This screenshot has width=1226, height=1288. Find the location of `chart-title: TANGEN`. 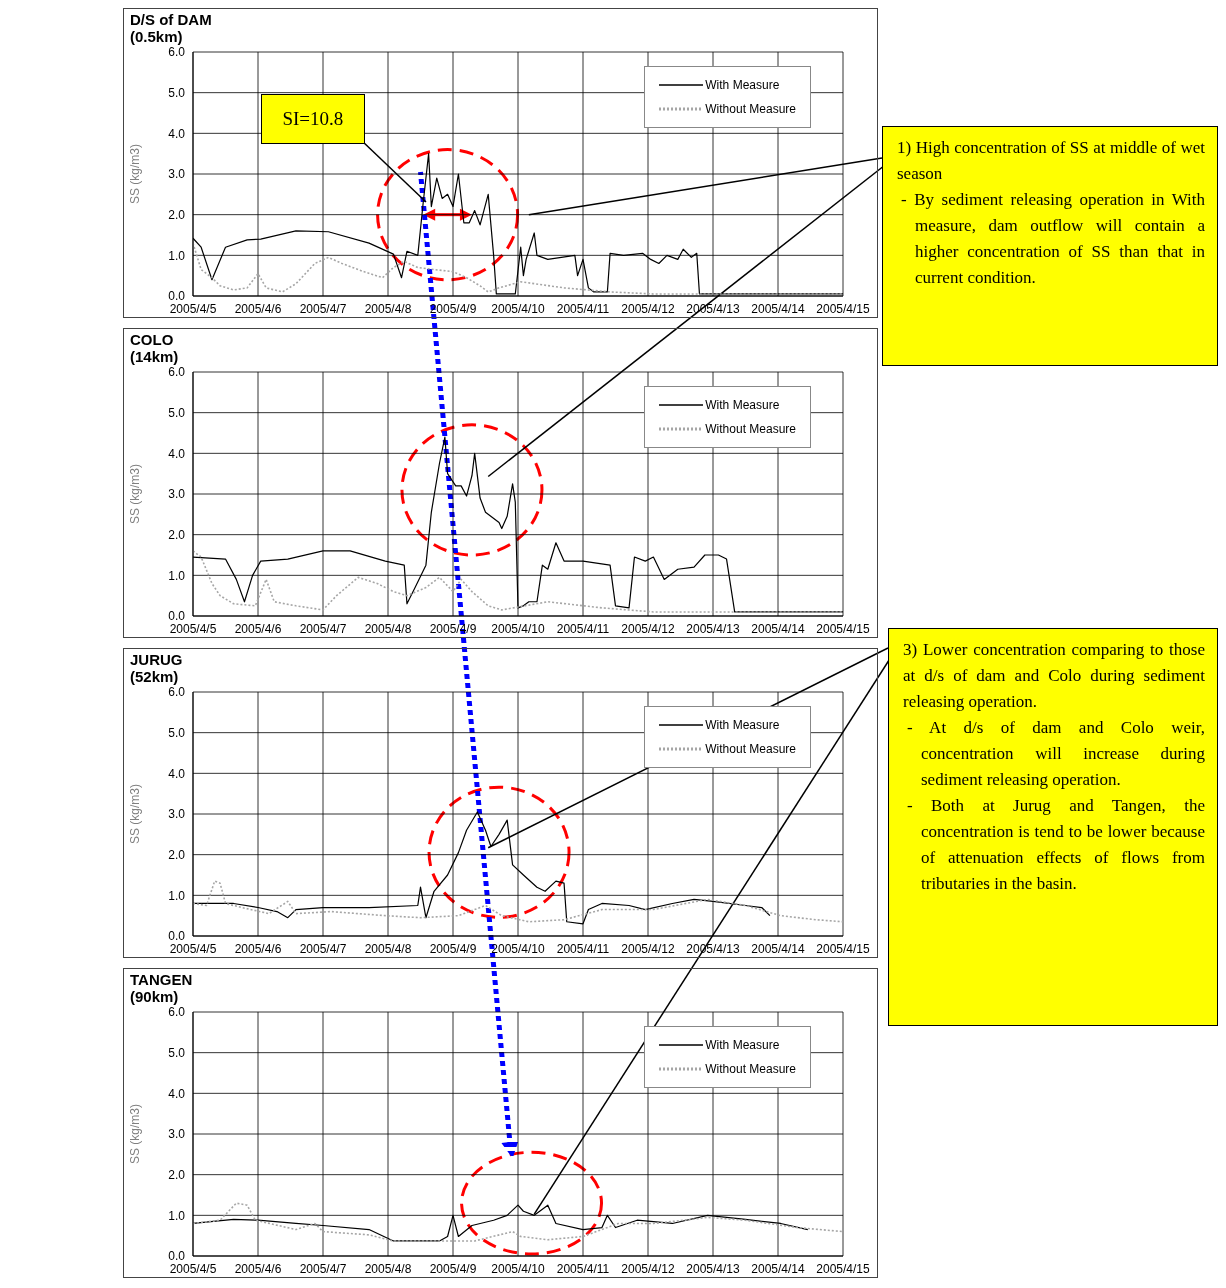

chart-title: TANGEN is located at coordinates (161, 979).